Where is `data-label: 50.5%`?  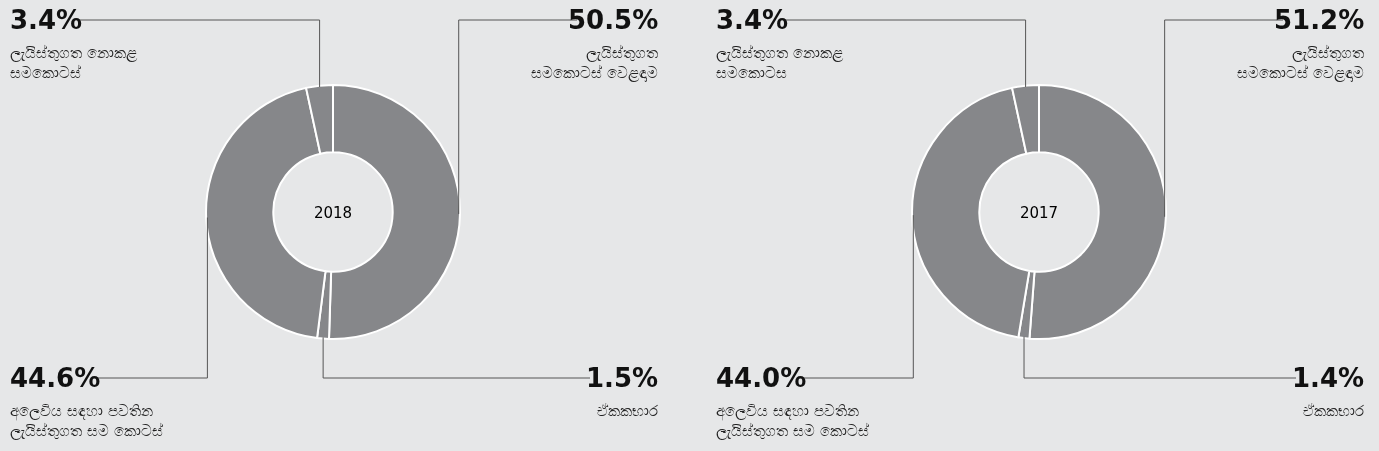
data-label: 50.5% is located at coordinates (613, 20).